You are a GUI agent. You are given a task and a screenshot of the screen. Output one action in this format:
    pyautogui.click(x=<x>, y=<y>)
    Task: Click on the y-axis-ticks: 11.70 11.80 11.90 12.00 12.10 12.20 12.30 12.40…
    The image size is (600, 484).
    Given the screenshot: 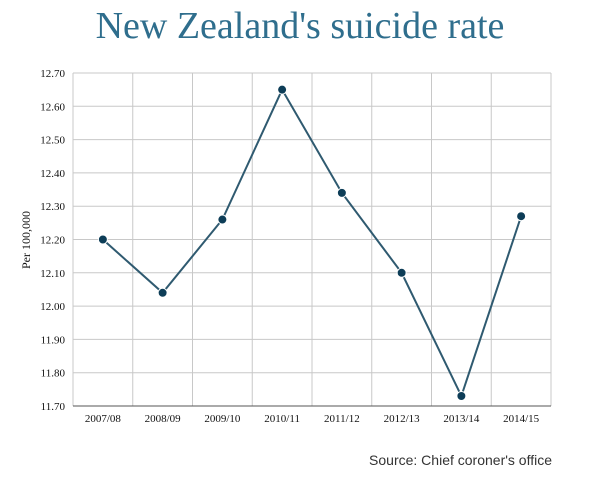 What is the action you would take?
    pyautogui.click(x=52, y=240)
    